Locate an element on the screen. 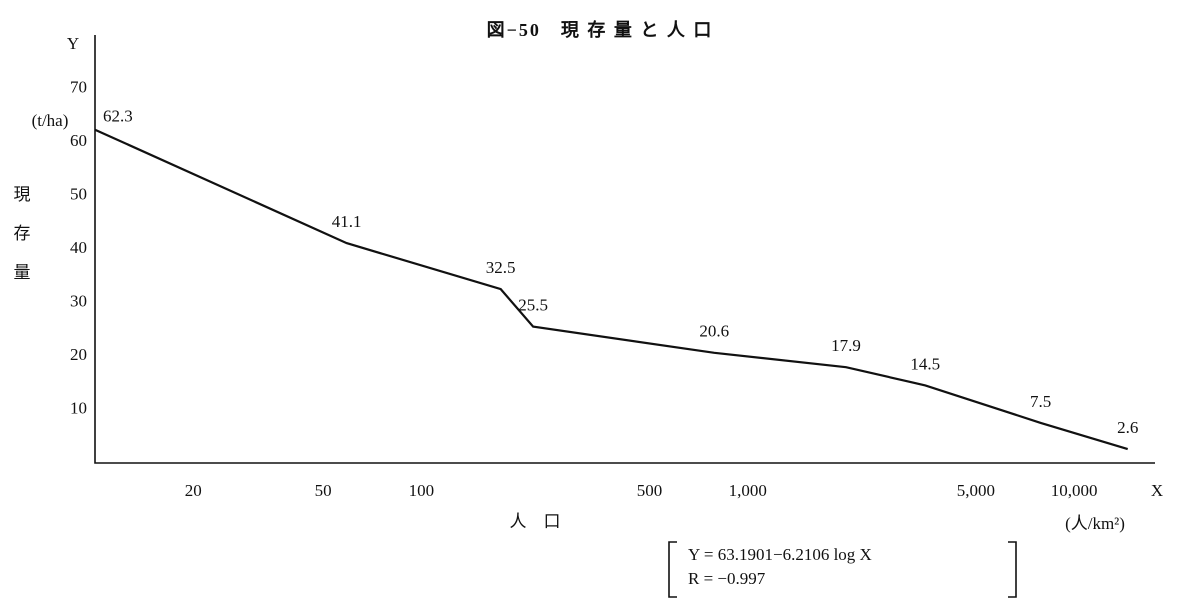 This screenshot has height=606, width=1182. data-label: 62.3 is located at coordinates (118, 116).